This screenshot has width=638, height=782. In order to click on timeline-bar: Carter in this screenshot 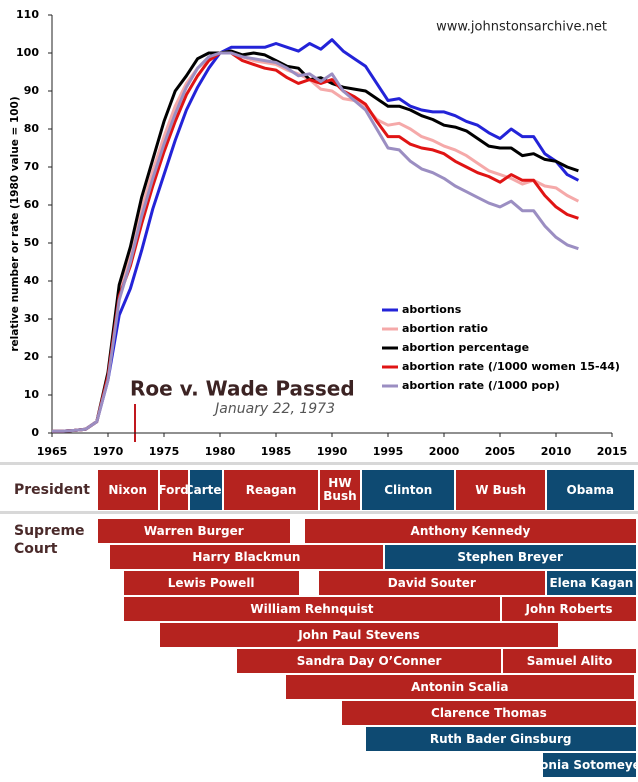, I will do `click(207, 490)`.